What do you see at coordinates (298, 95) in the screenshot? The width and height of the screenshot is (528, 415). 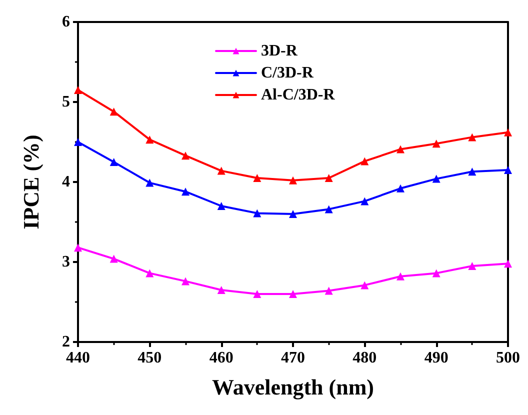 I see `legend-label: Al-C/3D-R` at bounding box center [298, 95].